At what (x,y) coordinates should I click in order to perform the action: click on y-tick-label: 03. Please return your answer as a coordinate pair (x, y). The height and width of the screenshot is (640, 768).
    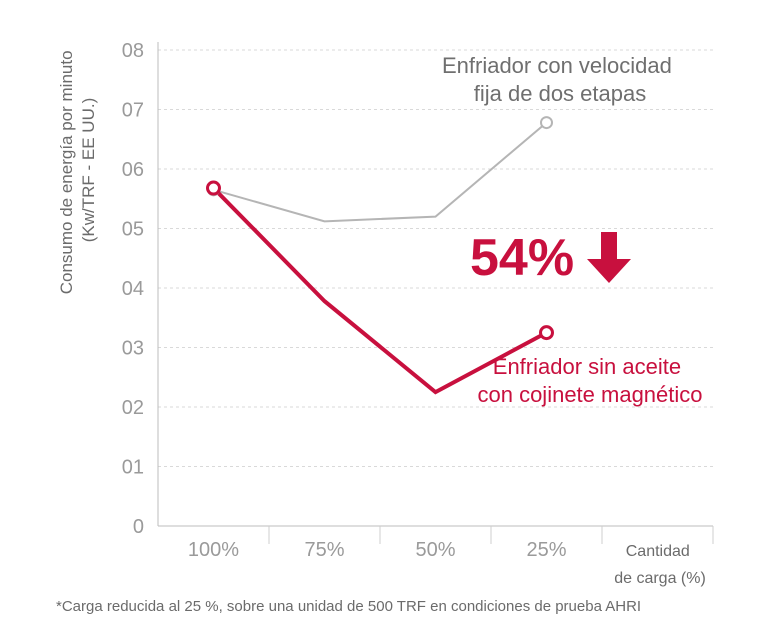
    Looking at the image, I should click on (133, 349).